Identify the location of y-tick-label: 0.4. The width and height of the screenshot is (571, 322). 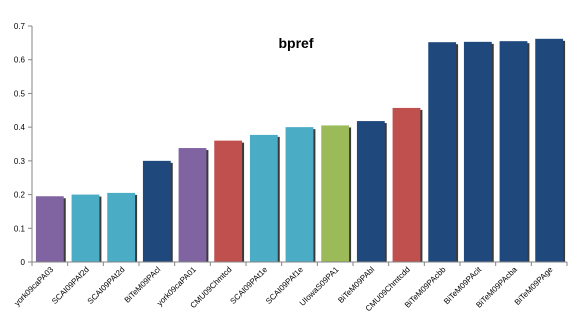
(20, 127).